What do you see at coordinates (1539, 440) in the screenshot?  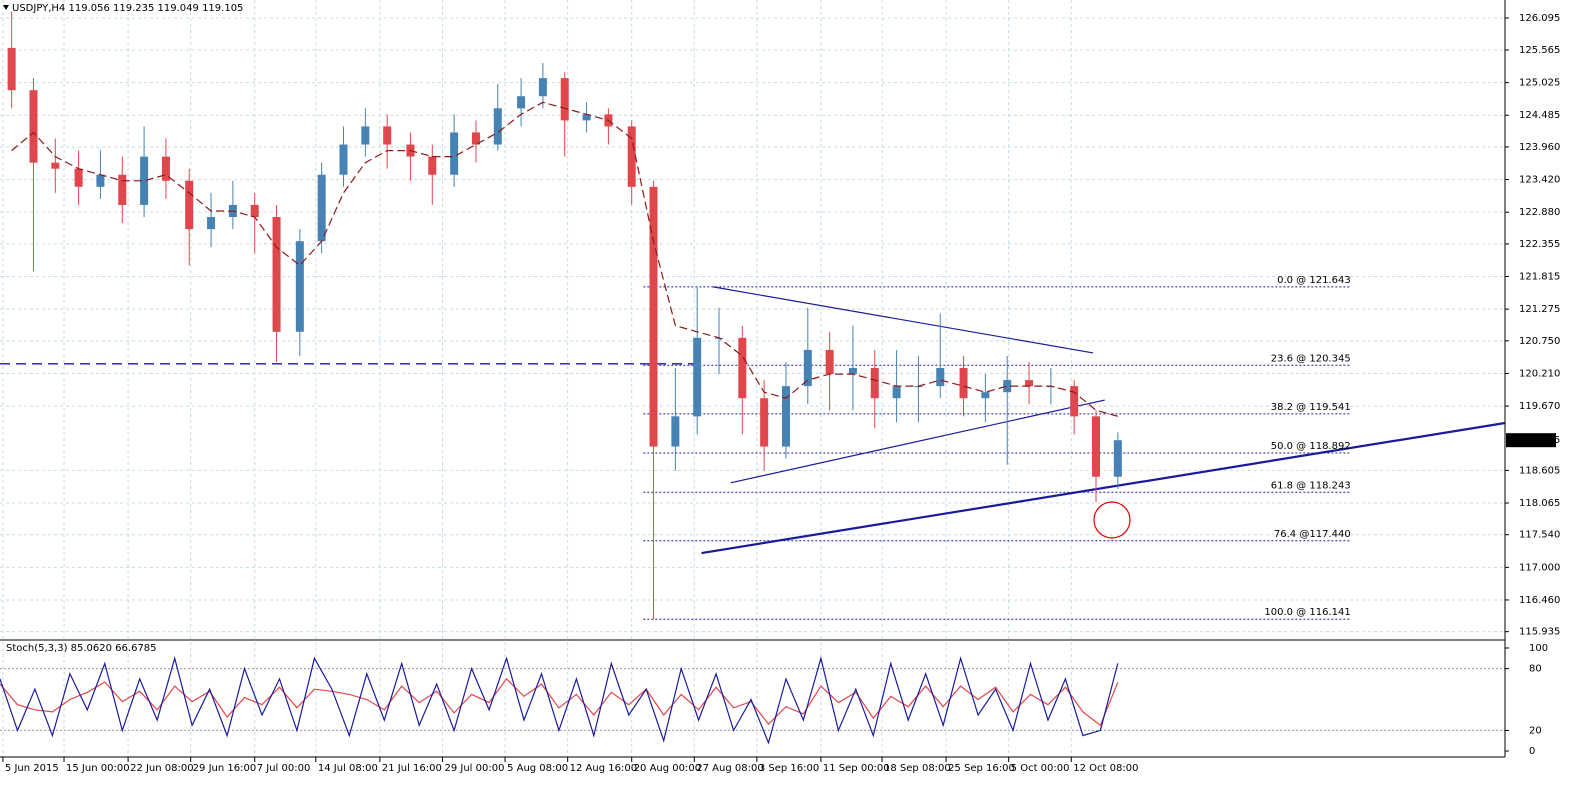 I see `current-price-label: 119.105` at bounding box center [1539, 440].